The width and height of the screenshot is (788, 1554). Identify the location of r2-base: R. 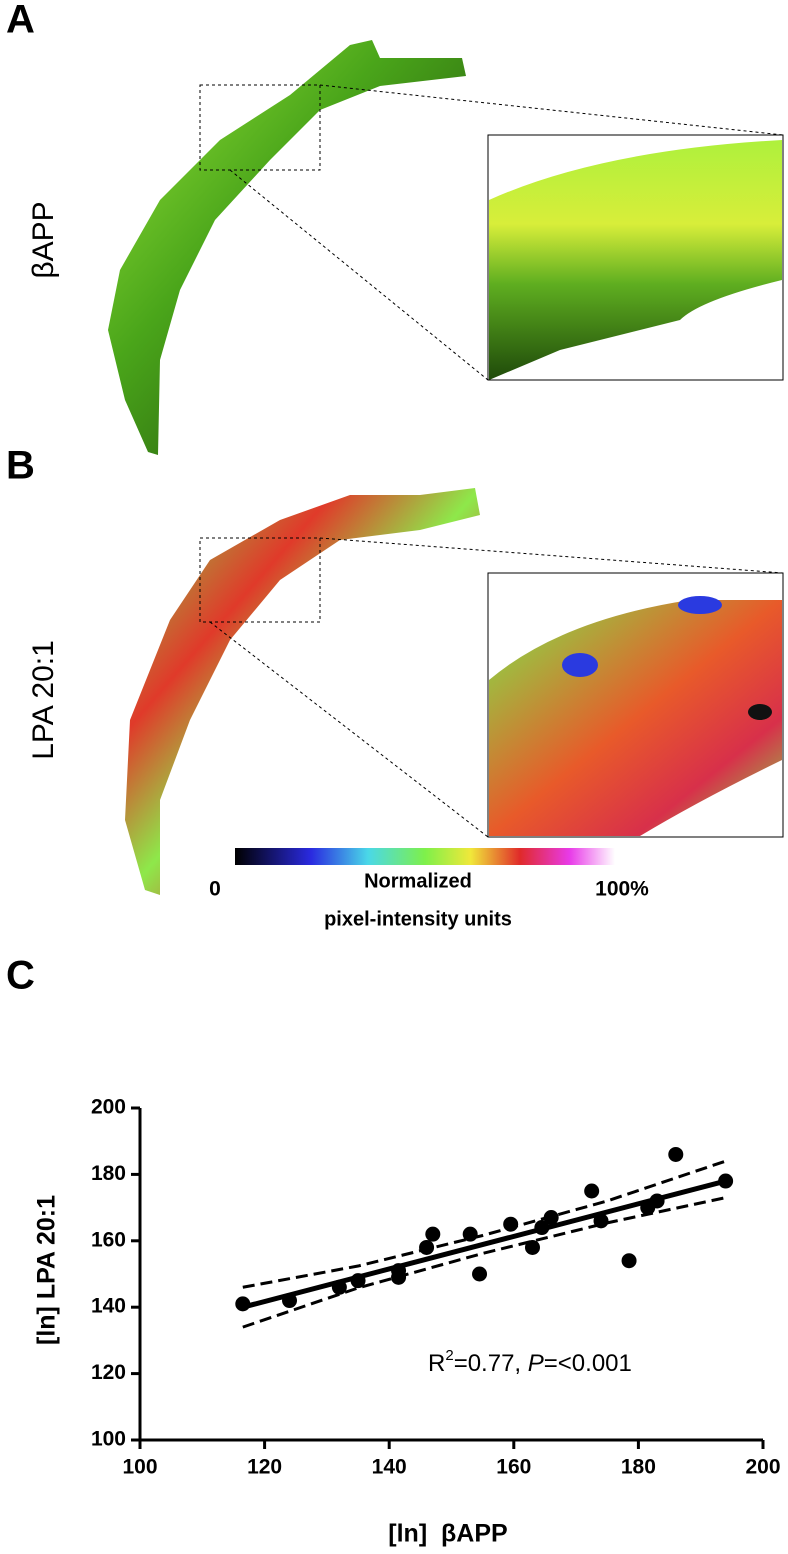
(436, 1363).